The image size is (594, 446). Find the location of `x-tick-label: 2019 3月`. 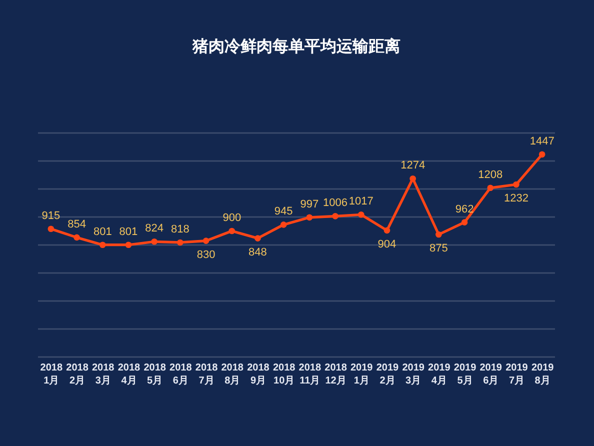

x-tick-label: 2019 3月 is located at coordinates (413, 374).